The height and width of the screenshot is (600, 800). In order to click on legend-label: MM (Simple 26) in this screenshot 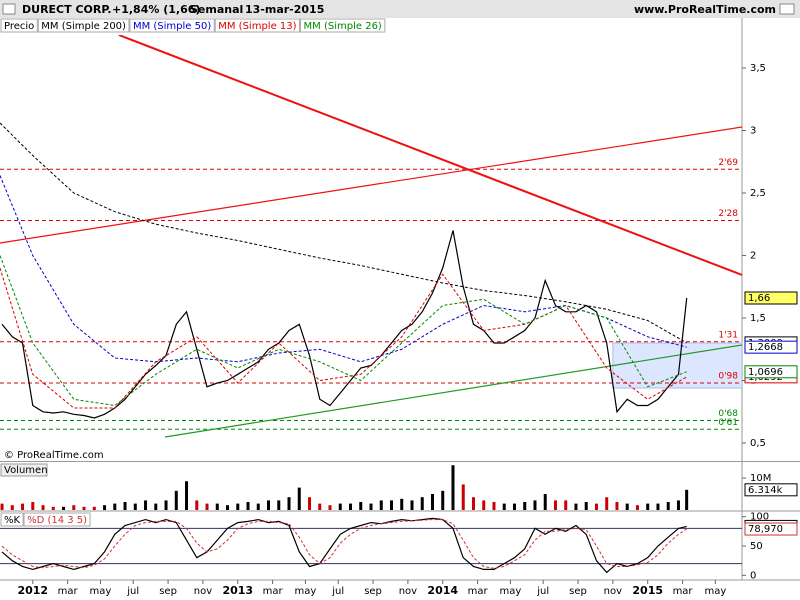, I will do `click(343, 26)`.